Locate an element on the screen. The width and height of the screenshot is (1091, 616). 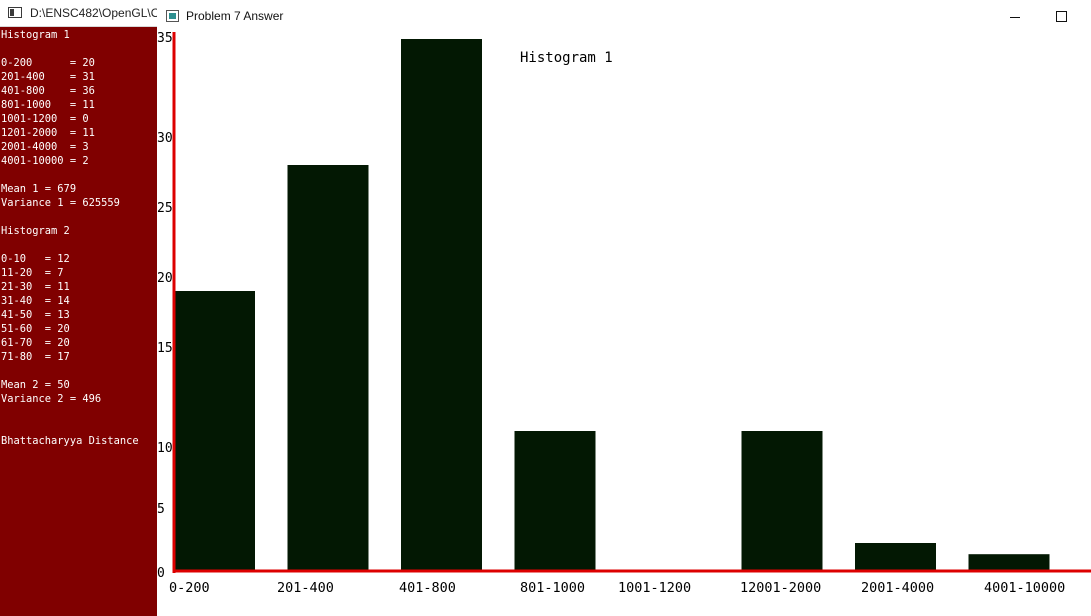
console-line: Histogram 1 is located at coordinates (35, 35).